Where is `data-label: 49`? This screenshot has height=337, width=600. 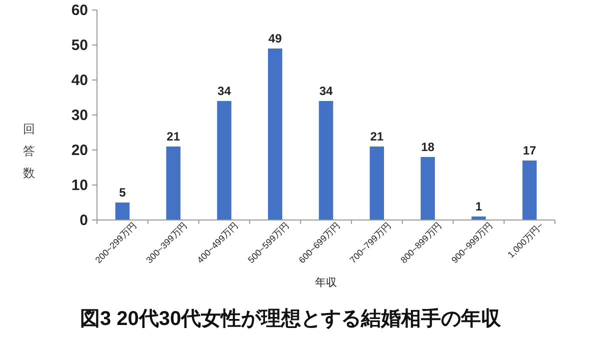 data-label: 49 is located at coordinates (275, 39).